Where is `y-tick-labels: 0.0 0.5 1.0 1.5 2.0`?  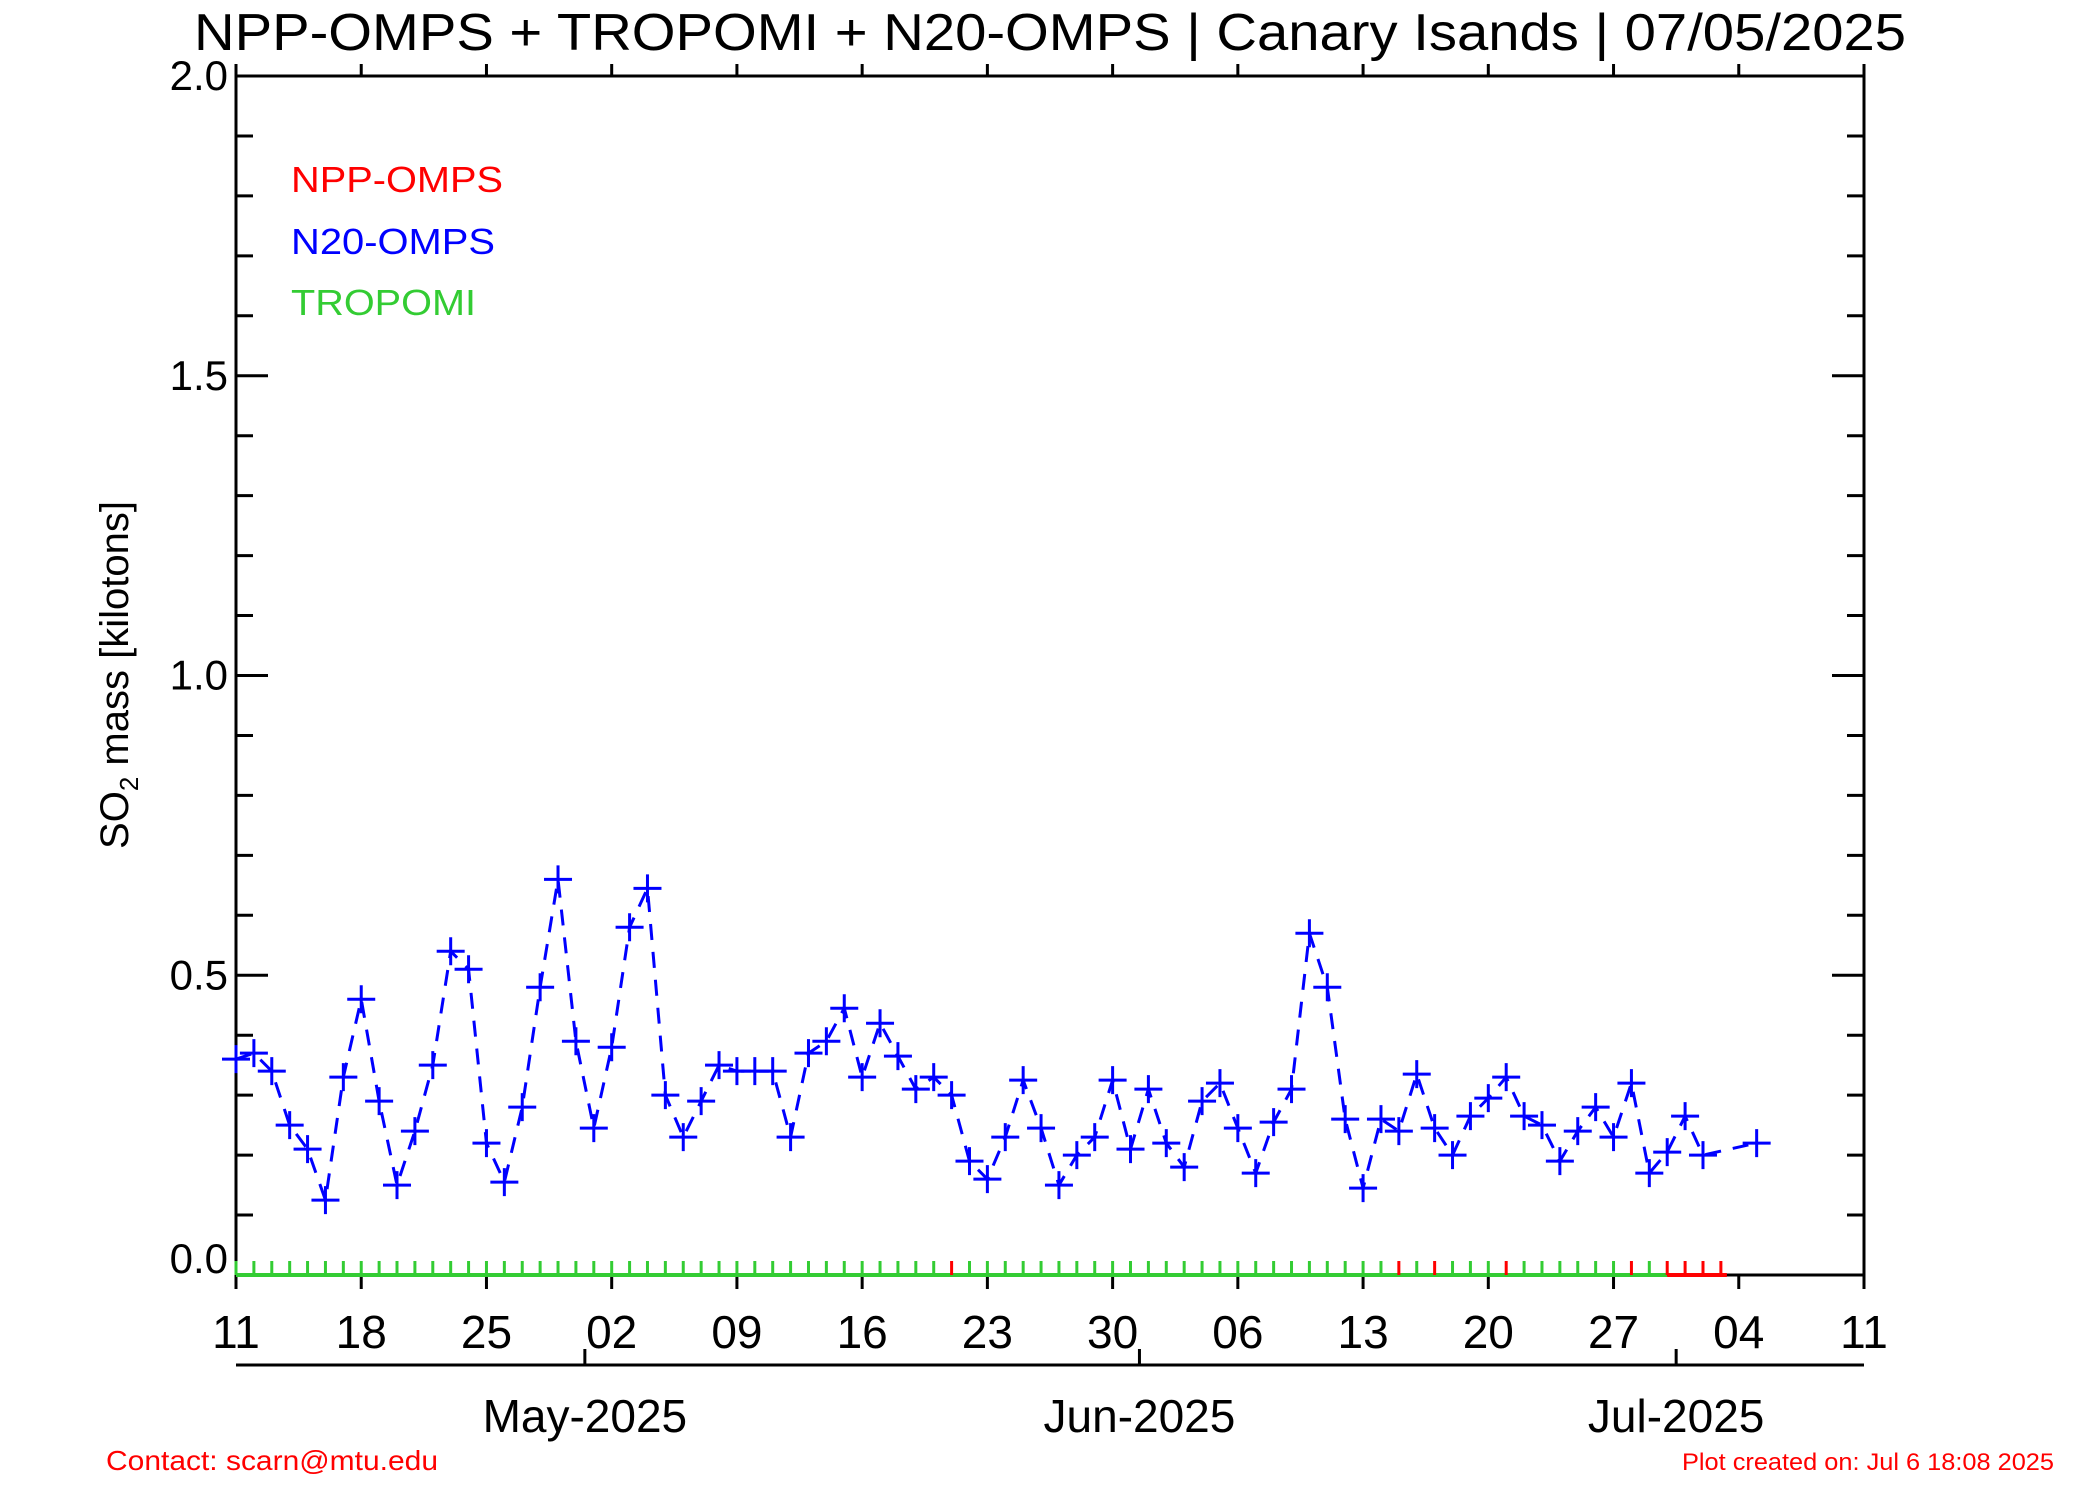
y-tick-labels: 0.0 0.5 1.0 1.5 2.0 is located at coordinates (199, 667).